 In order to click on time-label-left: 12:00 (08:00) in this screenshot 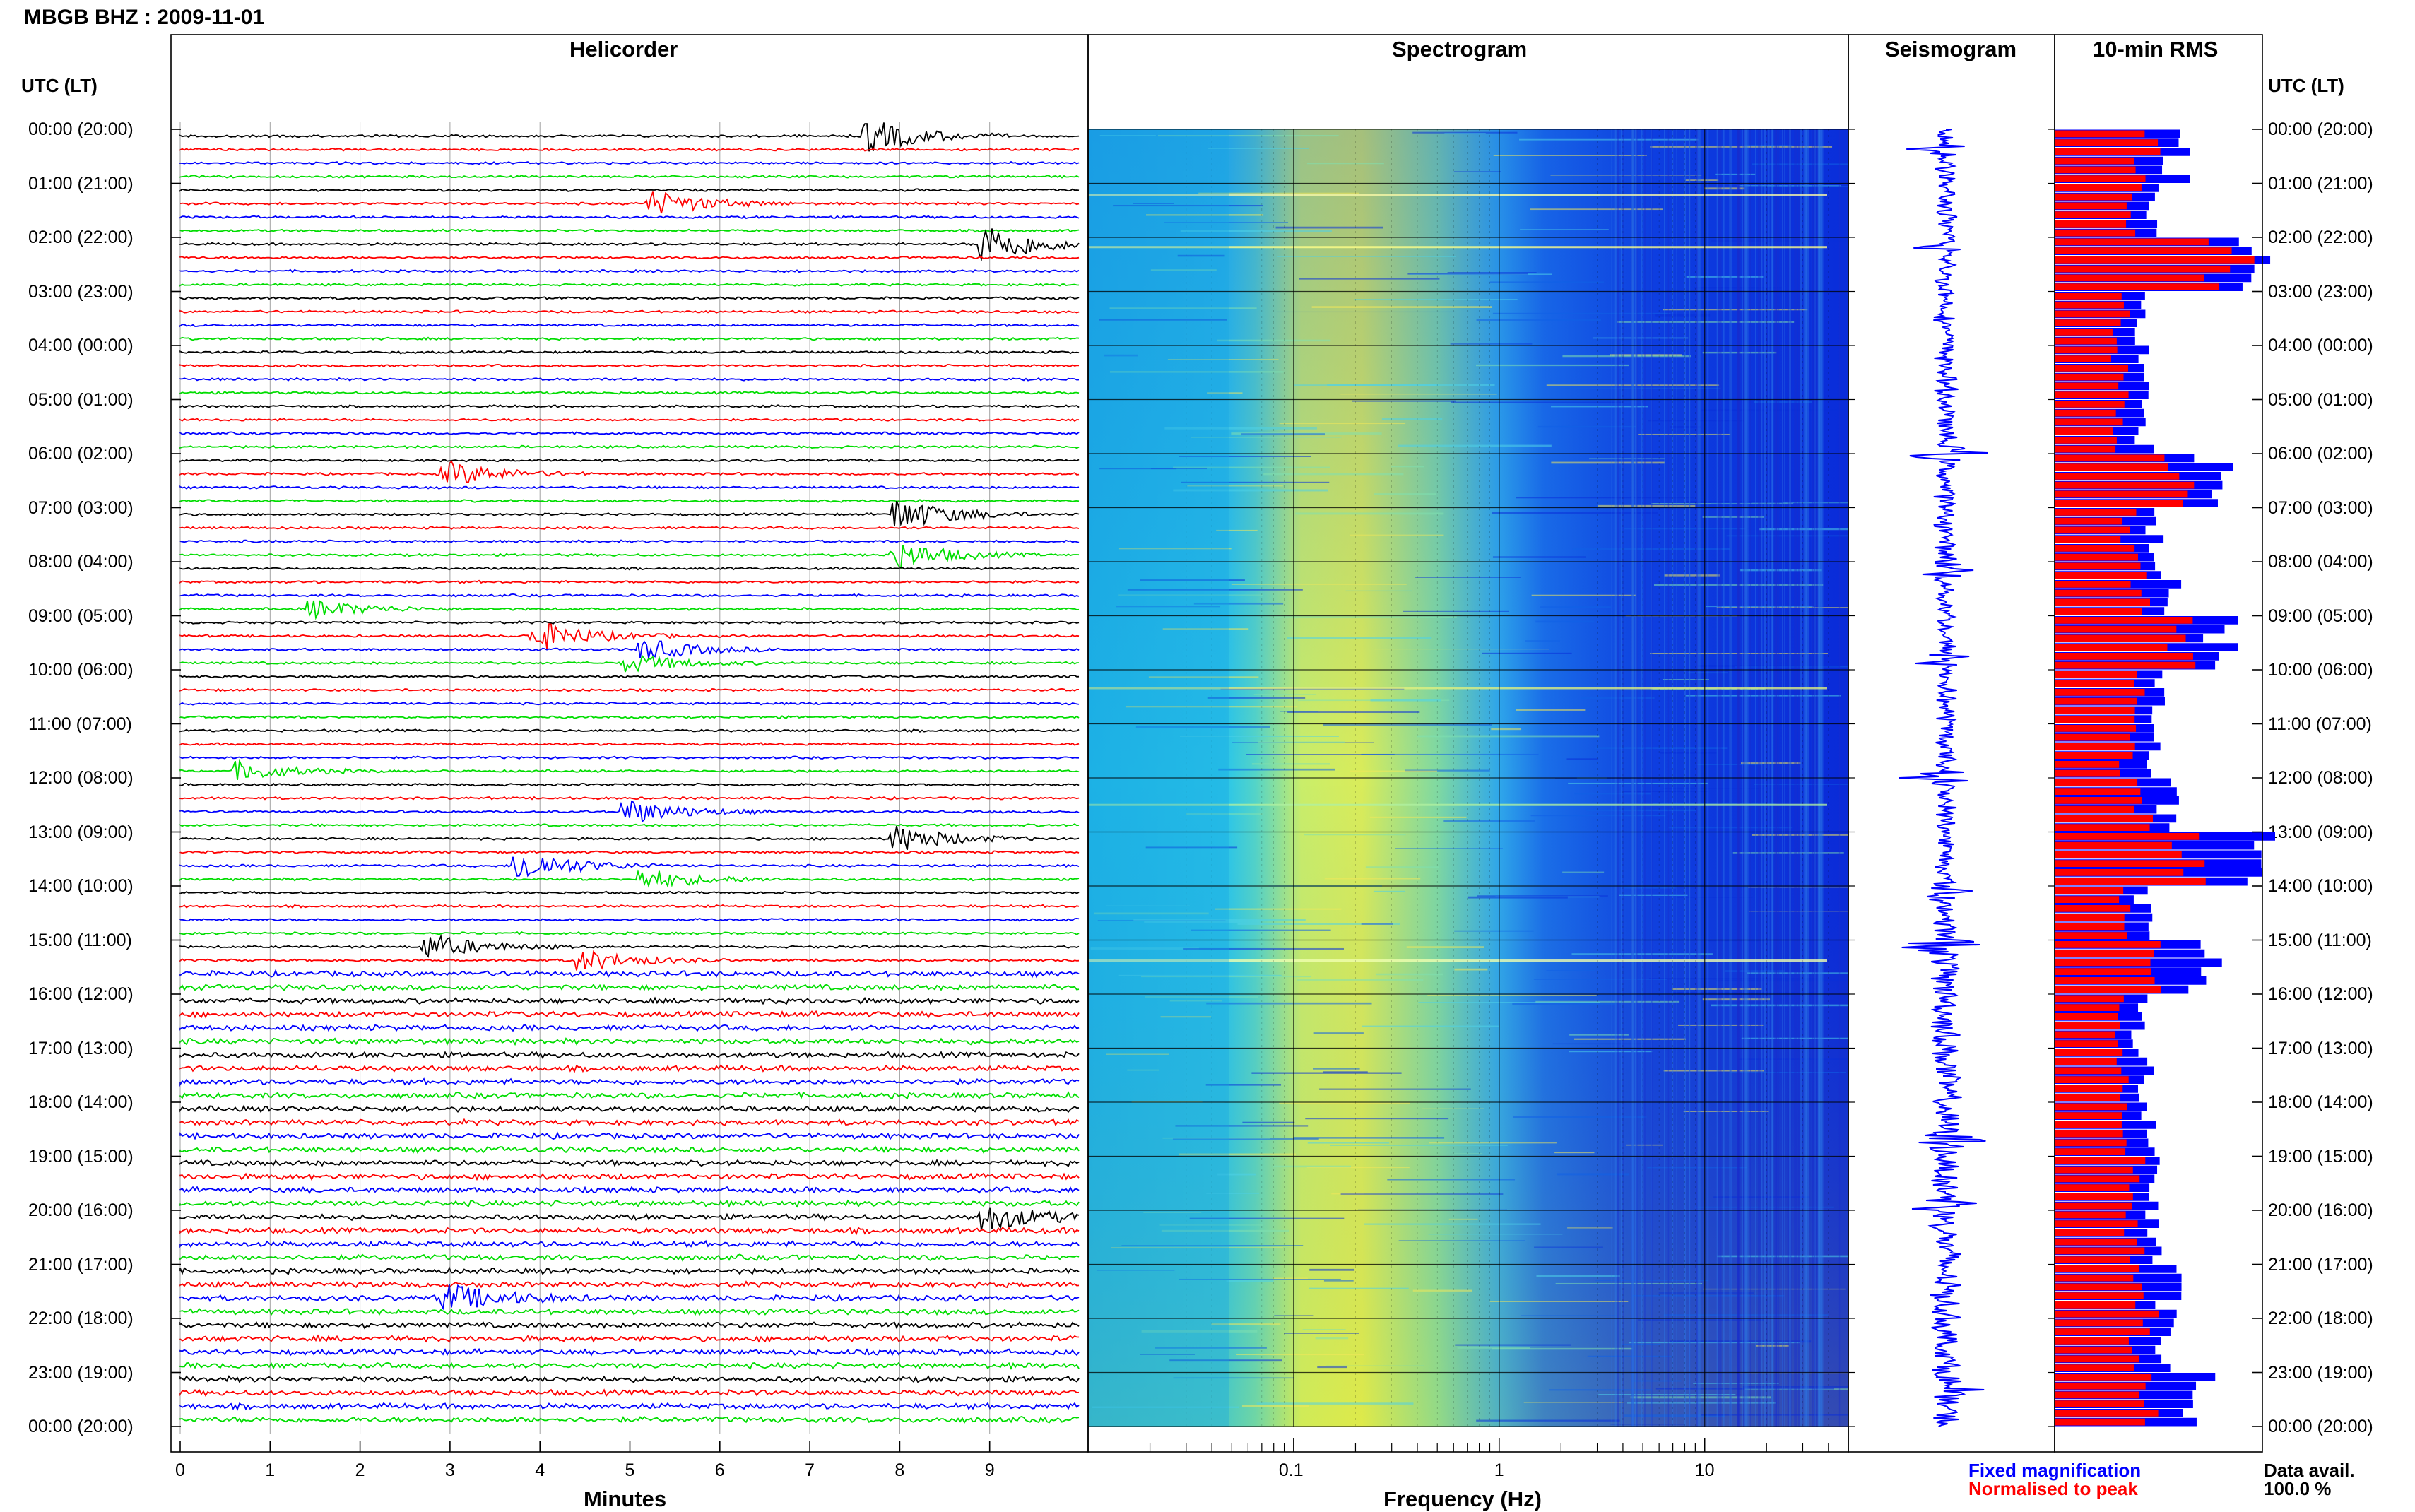, I will do `click(81, 778)`.